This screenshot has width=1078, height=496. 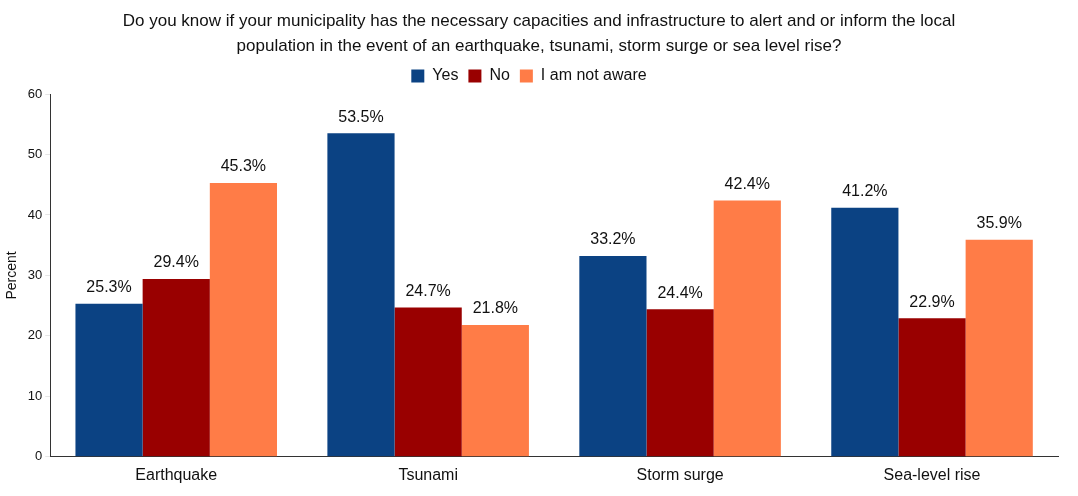 I want to click on data-label: 53.5%, so click(x=361, y=116).